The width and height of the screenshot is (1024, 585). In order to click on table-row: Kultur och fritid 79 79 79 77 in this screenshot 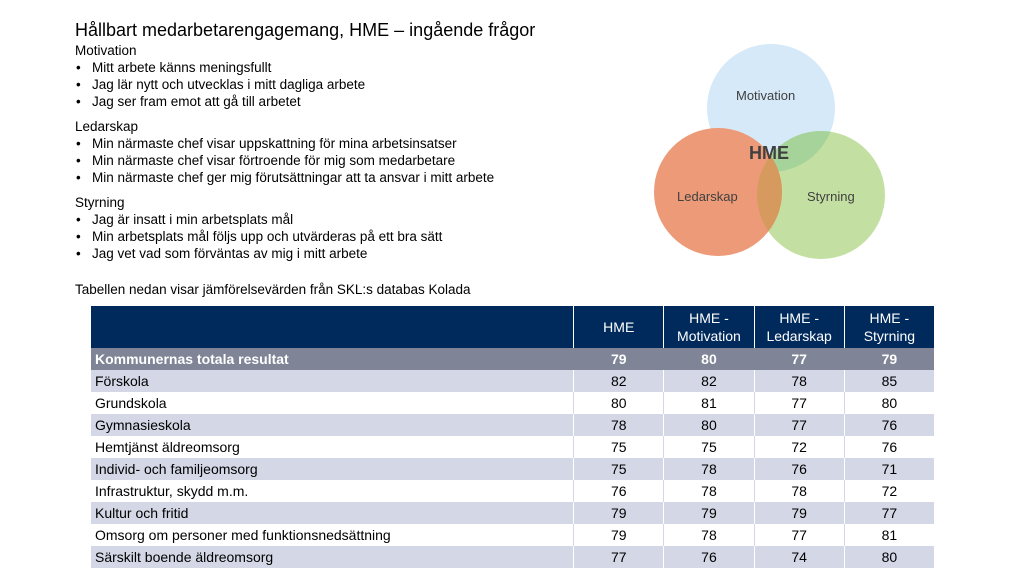, I will do `click(512, 513)`.